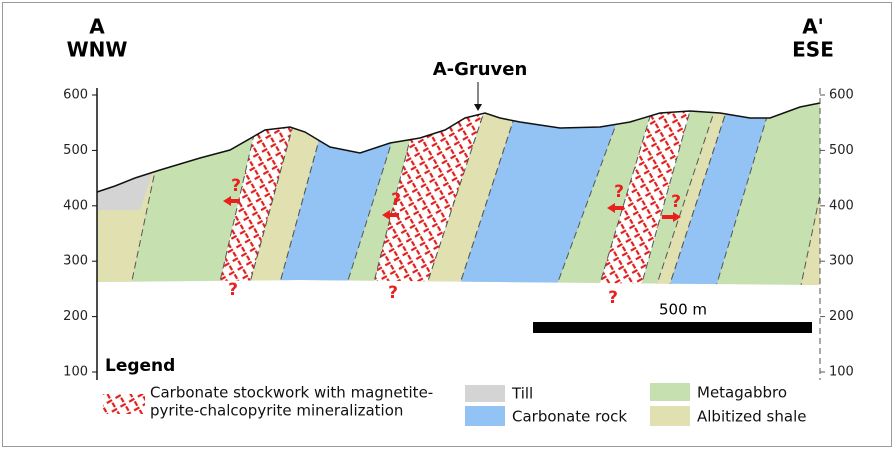 The height and width of the screenshot is (453, 894). I want to click on pointer-head, so click(478, 107).